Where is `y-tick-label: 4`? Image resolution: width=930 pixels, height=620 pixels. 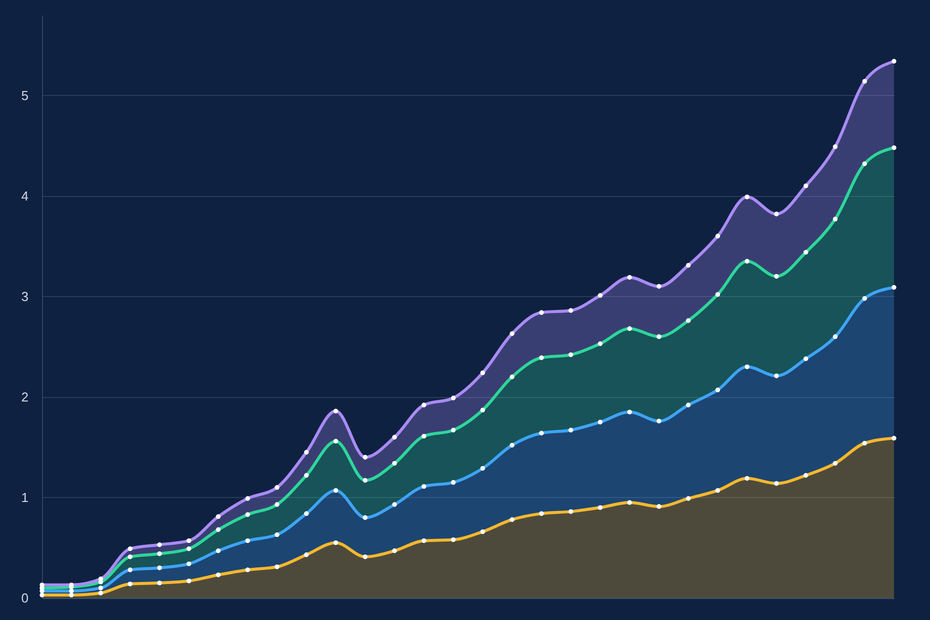 y-tick-label: 4 is located at coordinates (24, 196).